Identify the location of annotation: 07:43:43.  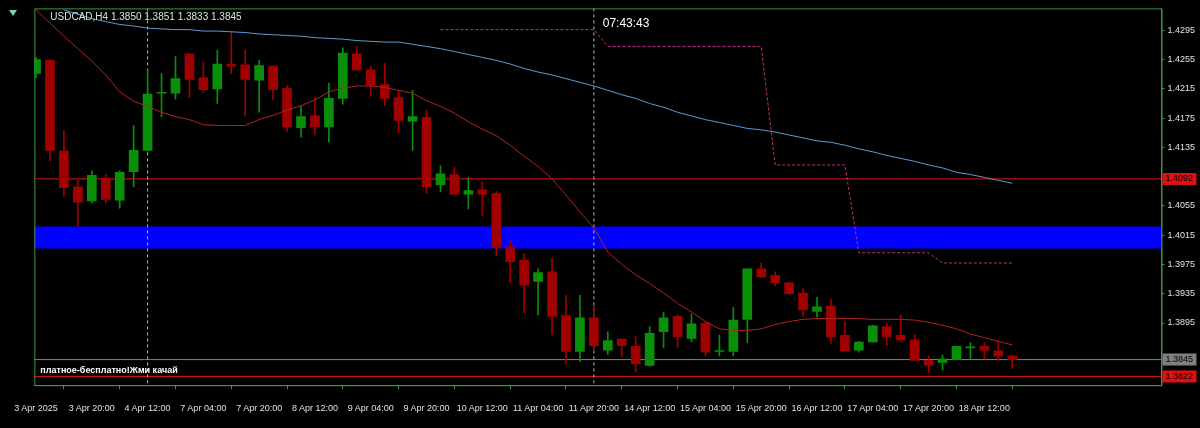
(626, 22).